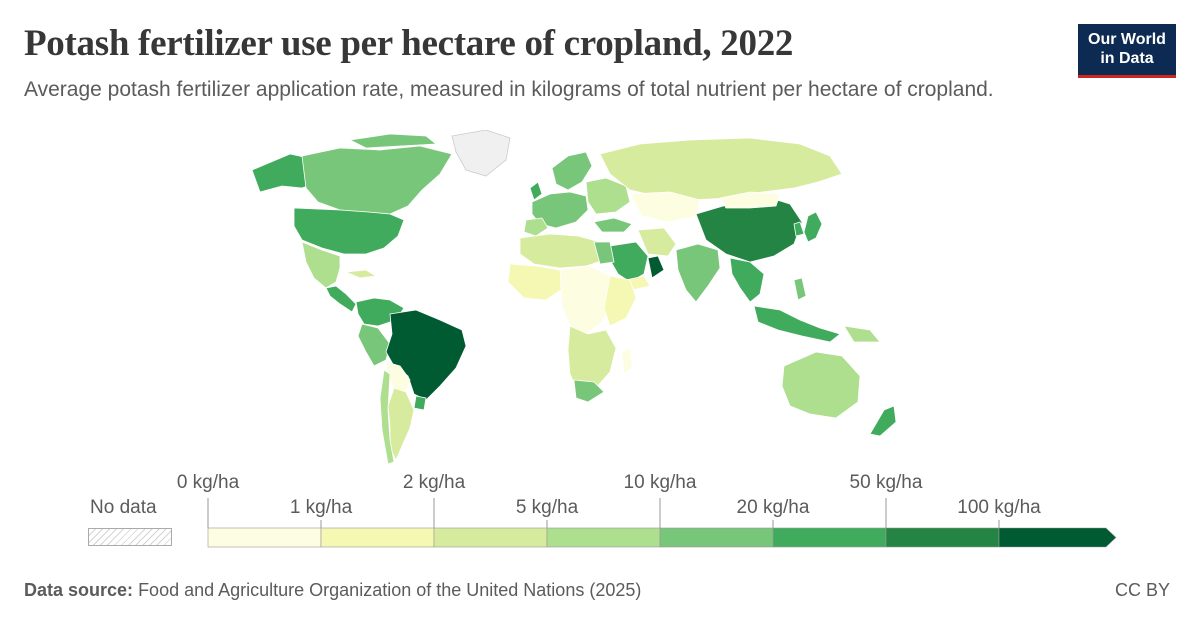 Image resolution: width=1200 pixels, height=627 pixels. What do you see at coordinates (747, 280) in the screenshot?
I see `map-region-southeast-asia` at bounding box center [747, 280].